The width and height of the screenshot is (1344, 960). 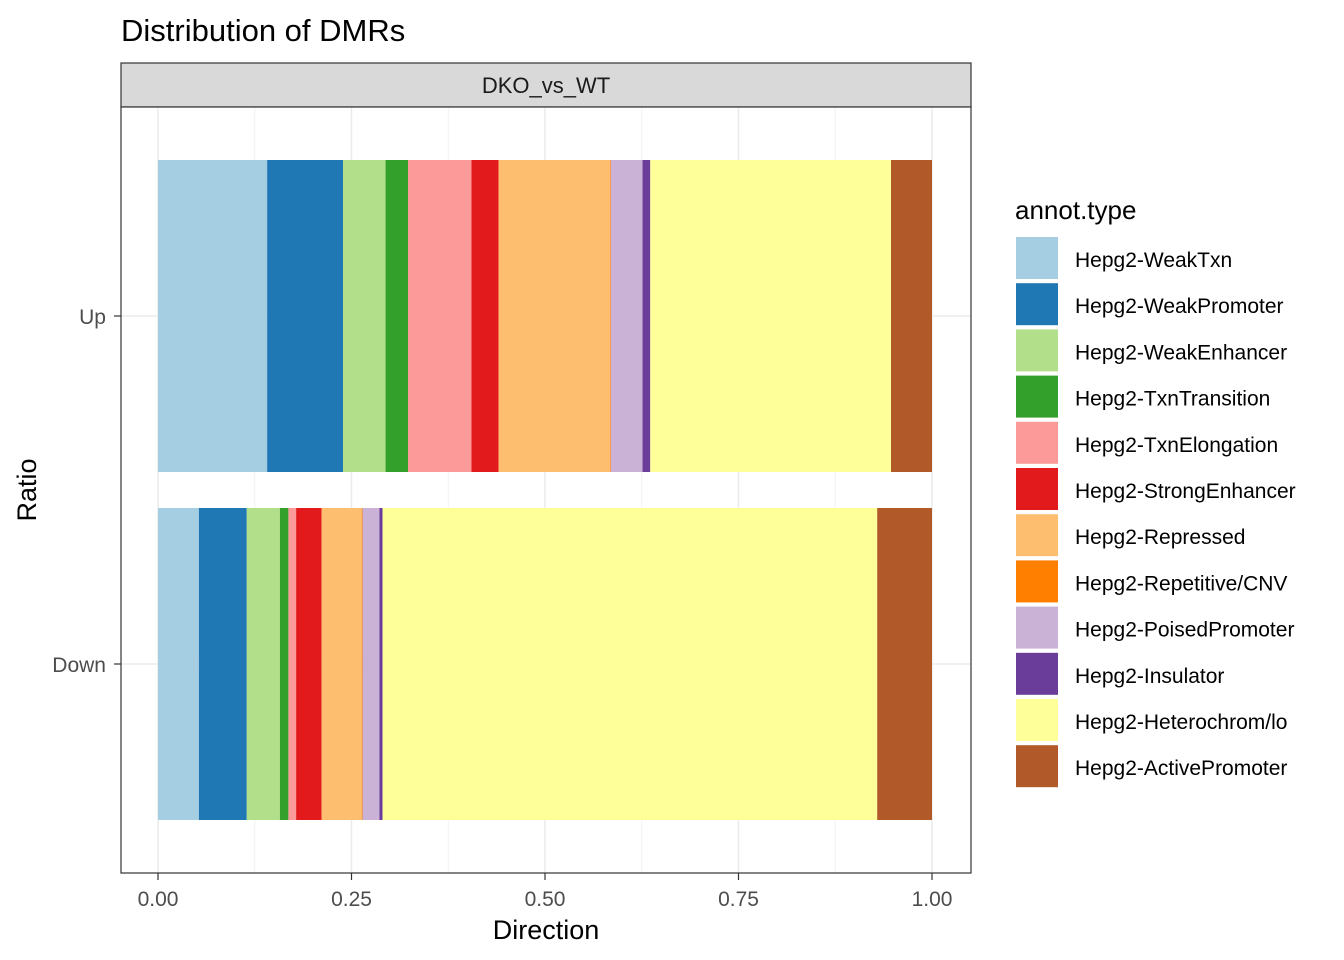 I want to click on legend-label: Hepg2-Repressed, so click(x=1160, y=537).